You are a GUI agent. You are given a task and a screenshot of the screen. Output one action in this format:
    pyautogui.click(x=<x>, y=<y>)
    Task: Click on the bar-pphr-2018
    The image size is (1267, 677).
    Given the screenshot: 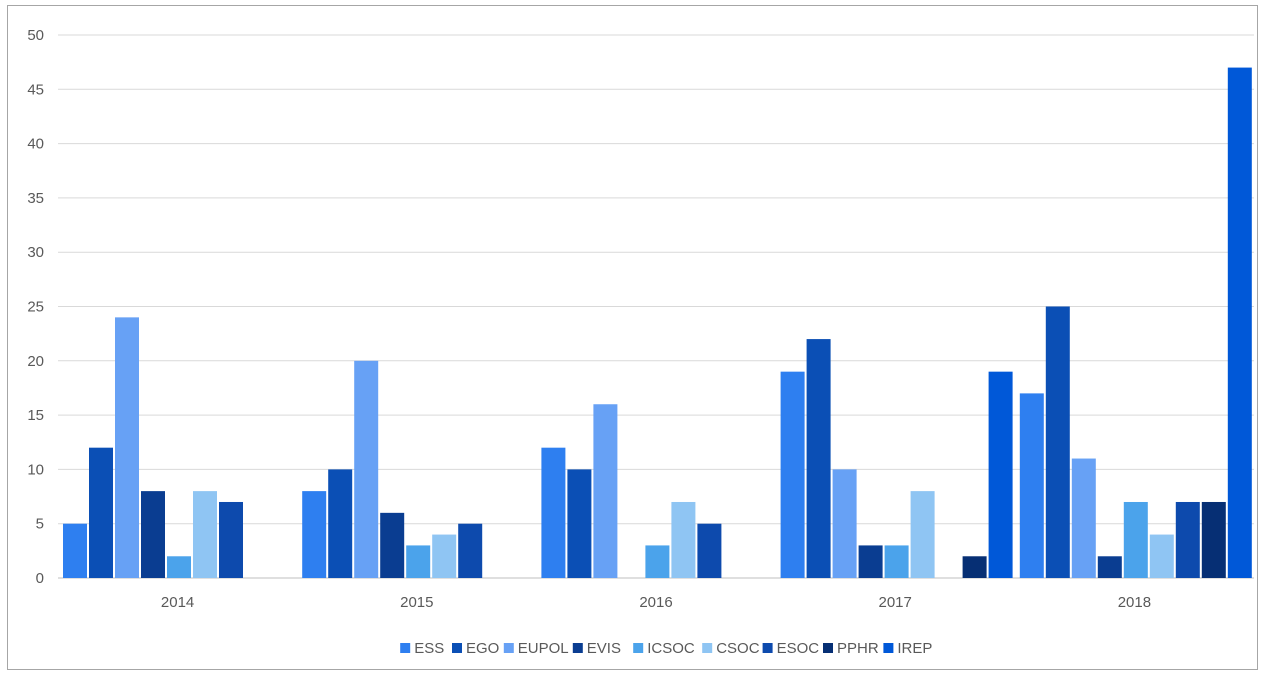 What is the action you would take?
    pyautogui.click(x=1213, y=539)
    